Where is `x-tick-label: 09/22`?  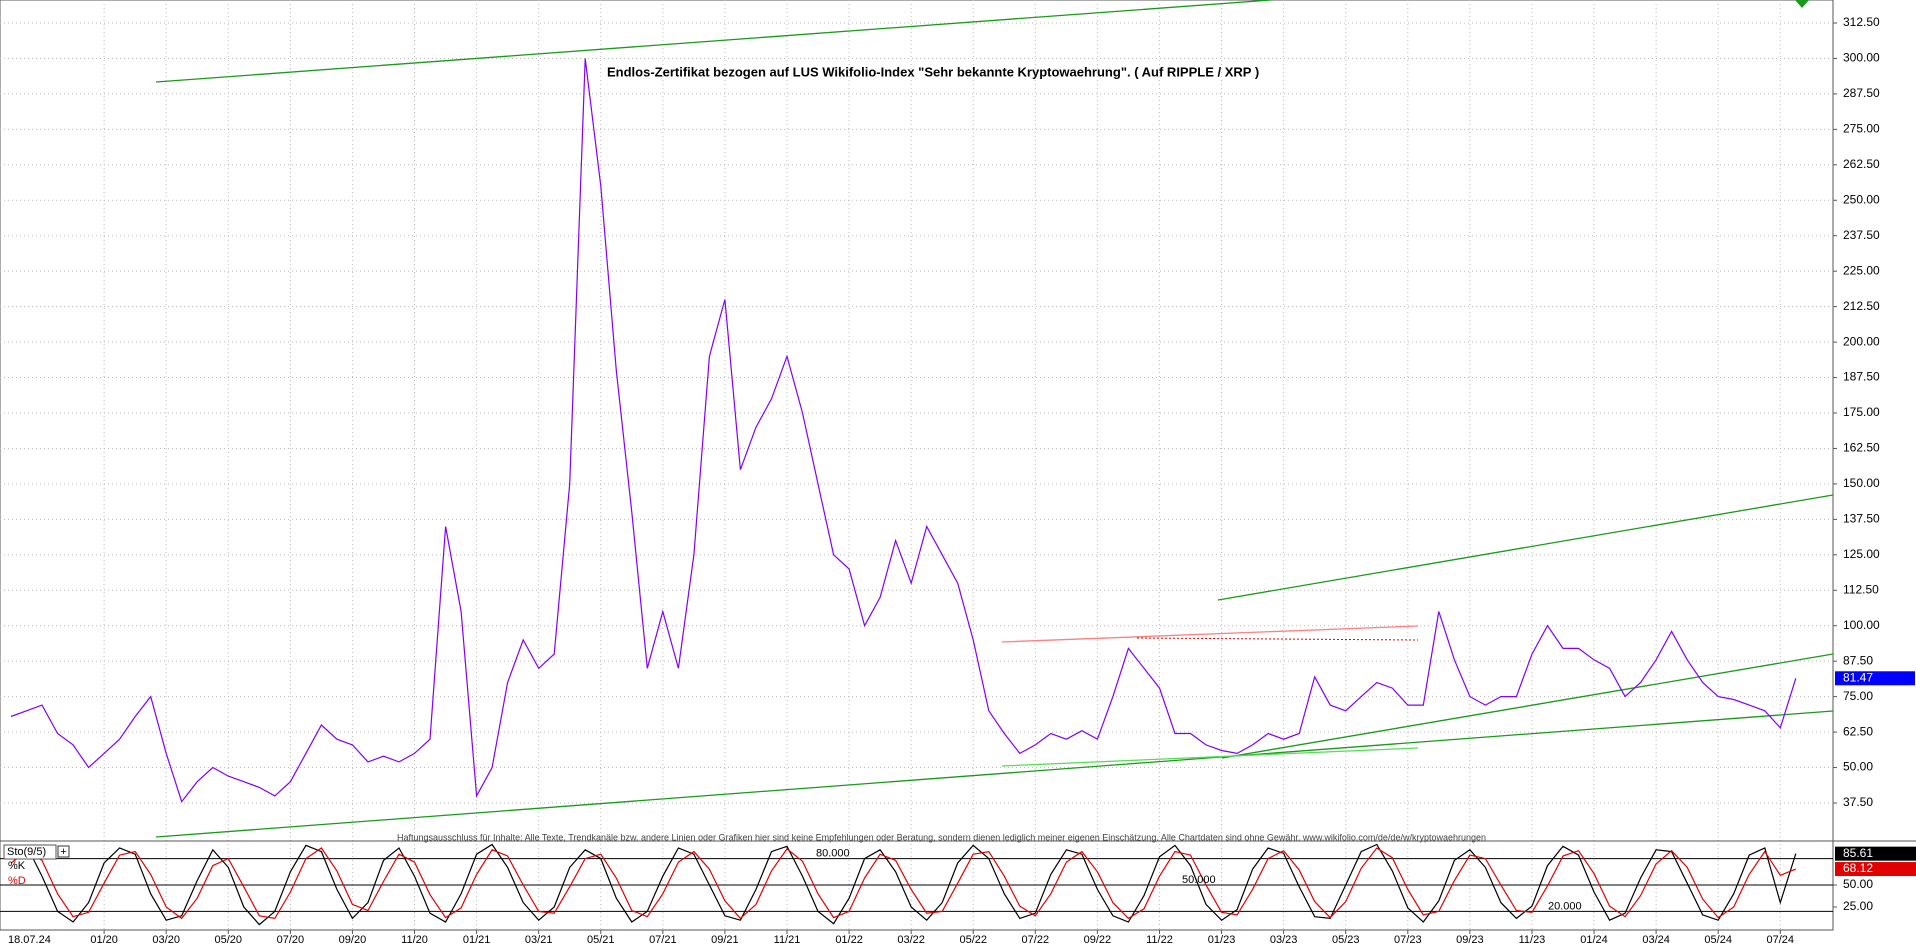
x-tick-label: 09/22 is located at coordinates (1098, 940).